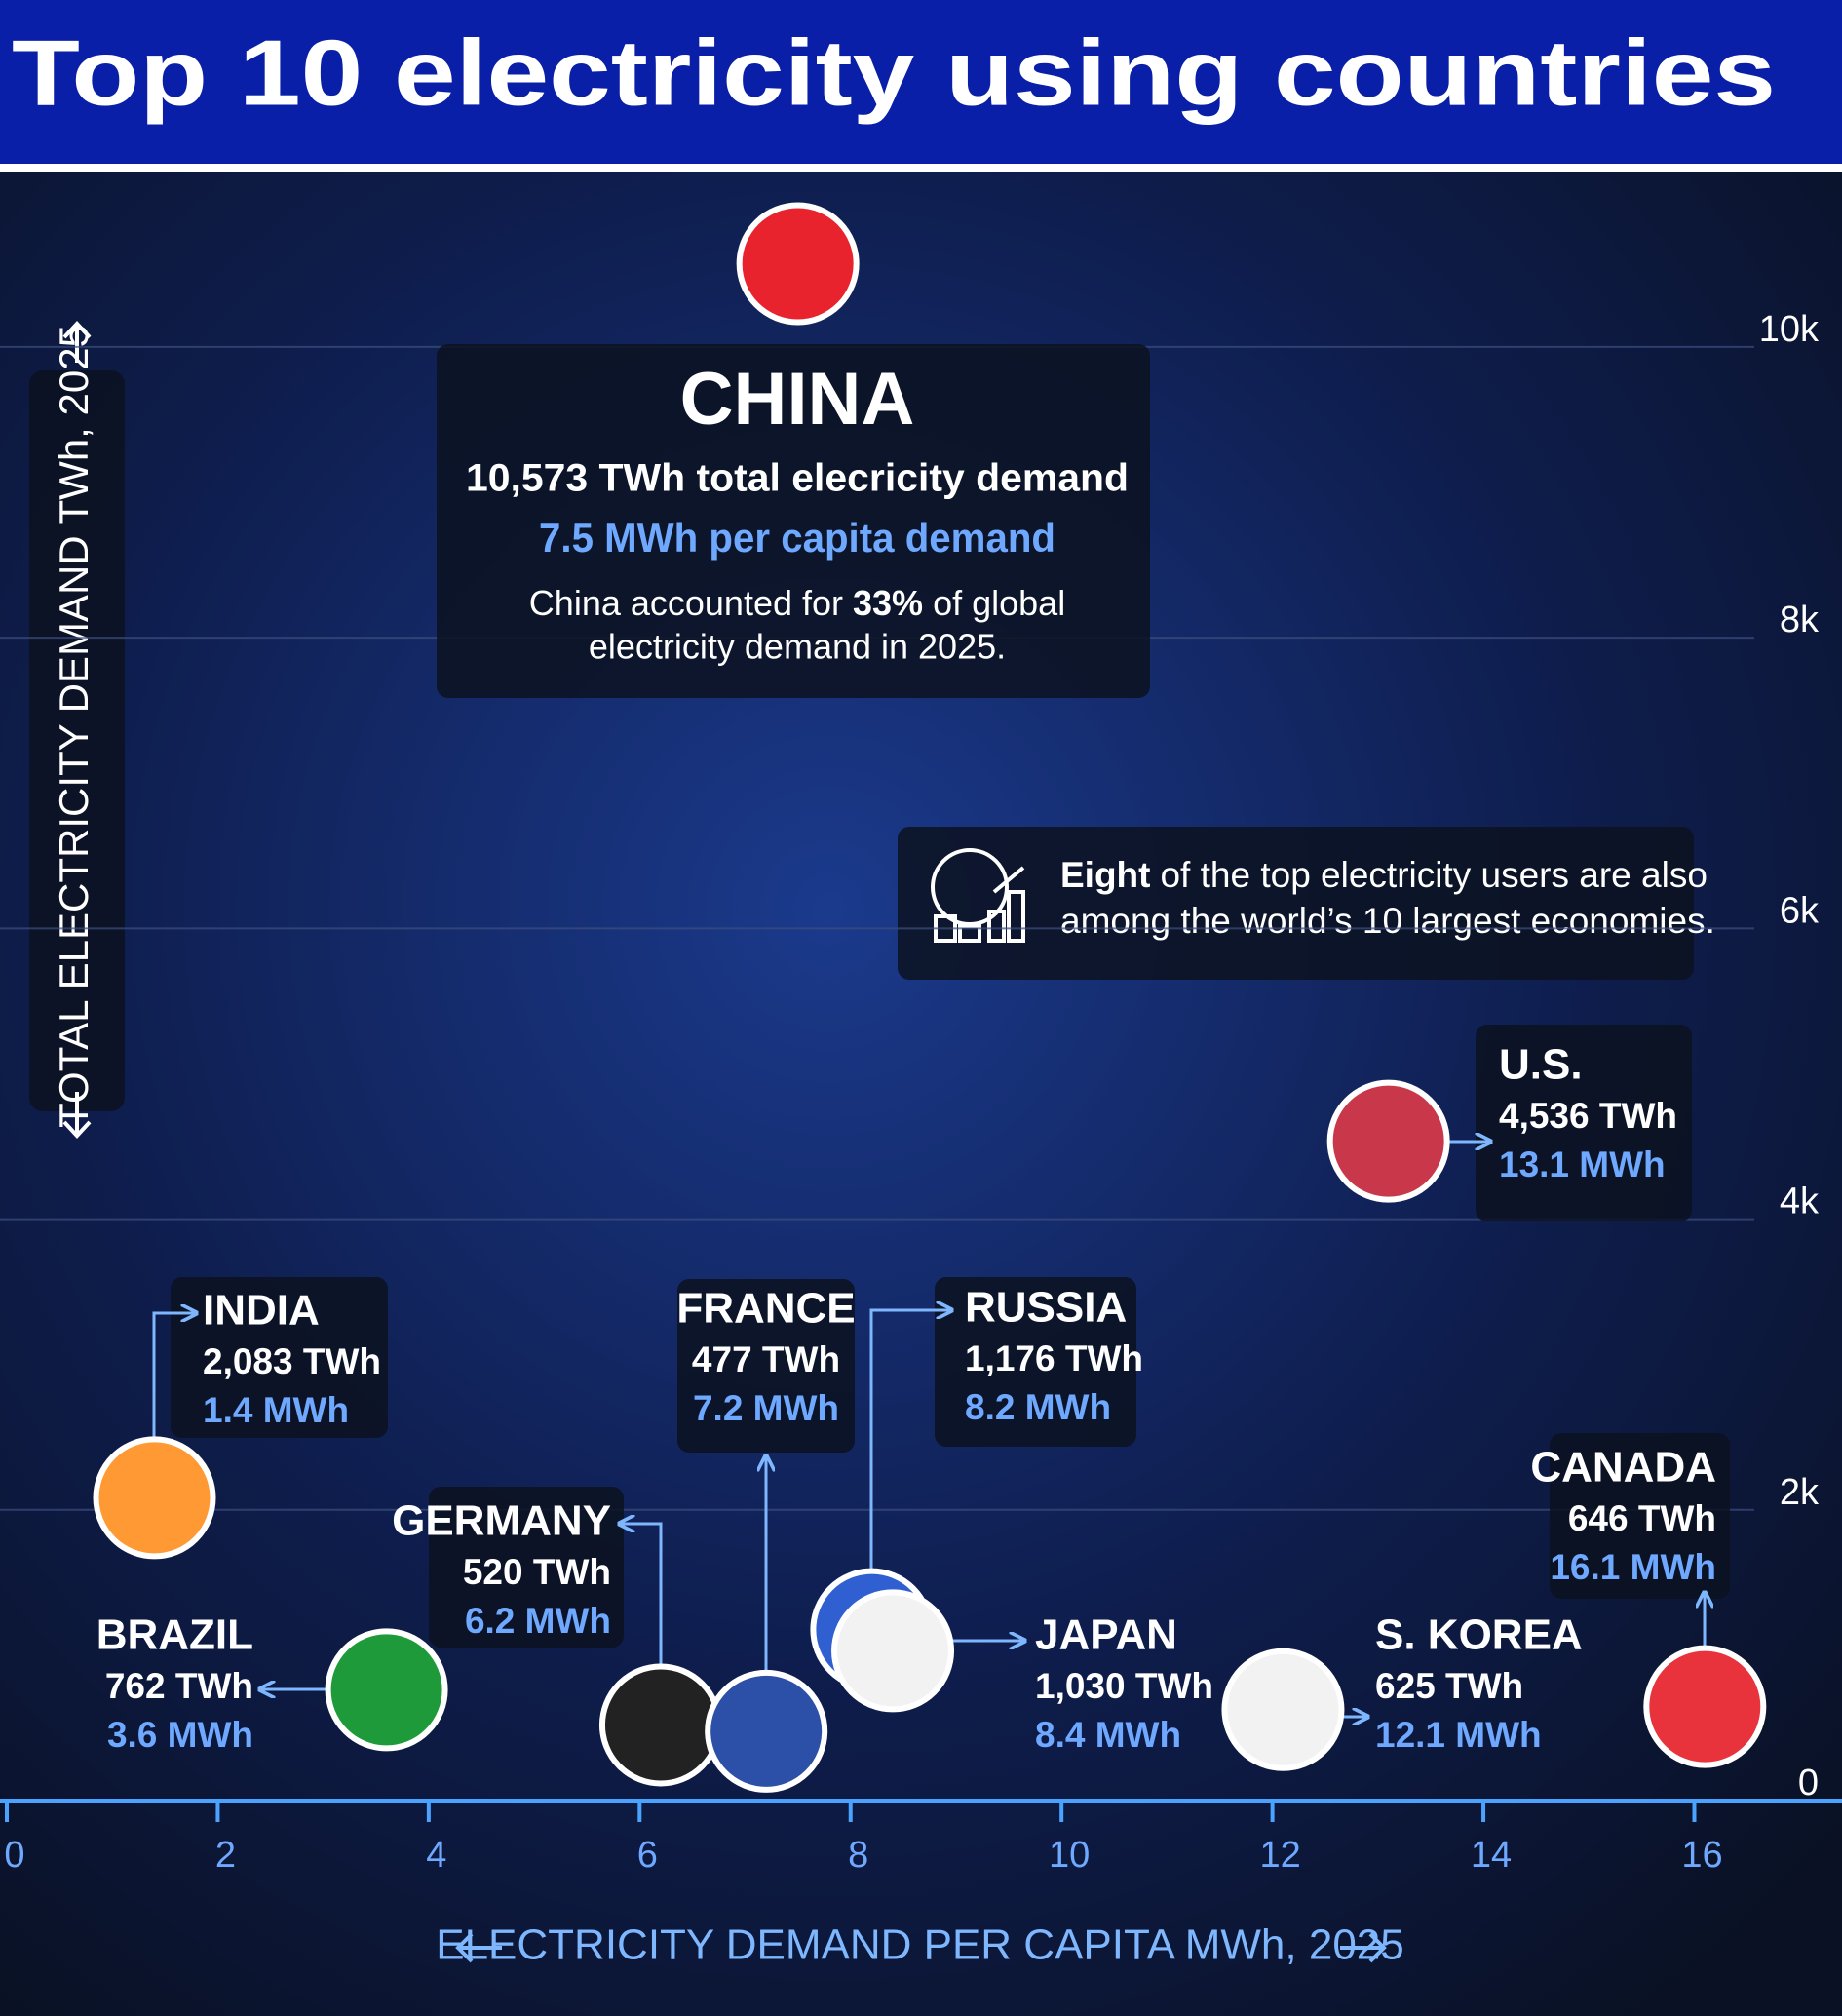 Image resolution: width=1842 pixels, height=2016 pixels. What do you see at coordinates (1541, 1065) in the screenshot?
I see `country-name: U.S.` at bounding box center [1541, 1065].